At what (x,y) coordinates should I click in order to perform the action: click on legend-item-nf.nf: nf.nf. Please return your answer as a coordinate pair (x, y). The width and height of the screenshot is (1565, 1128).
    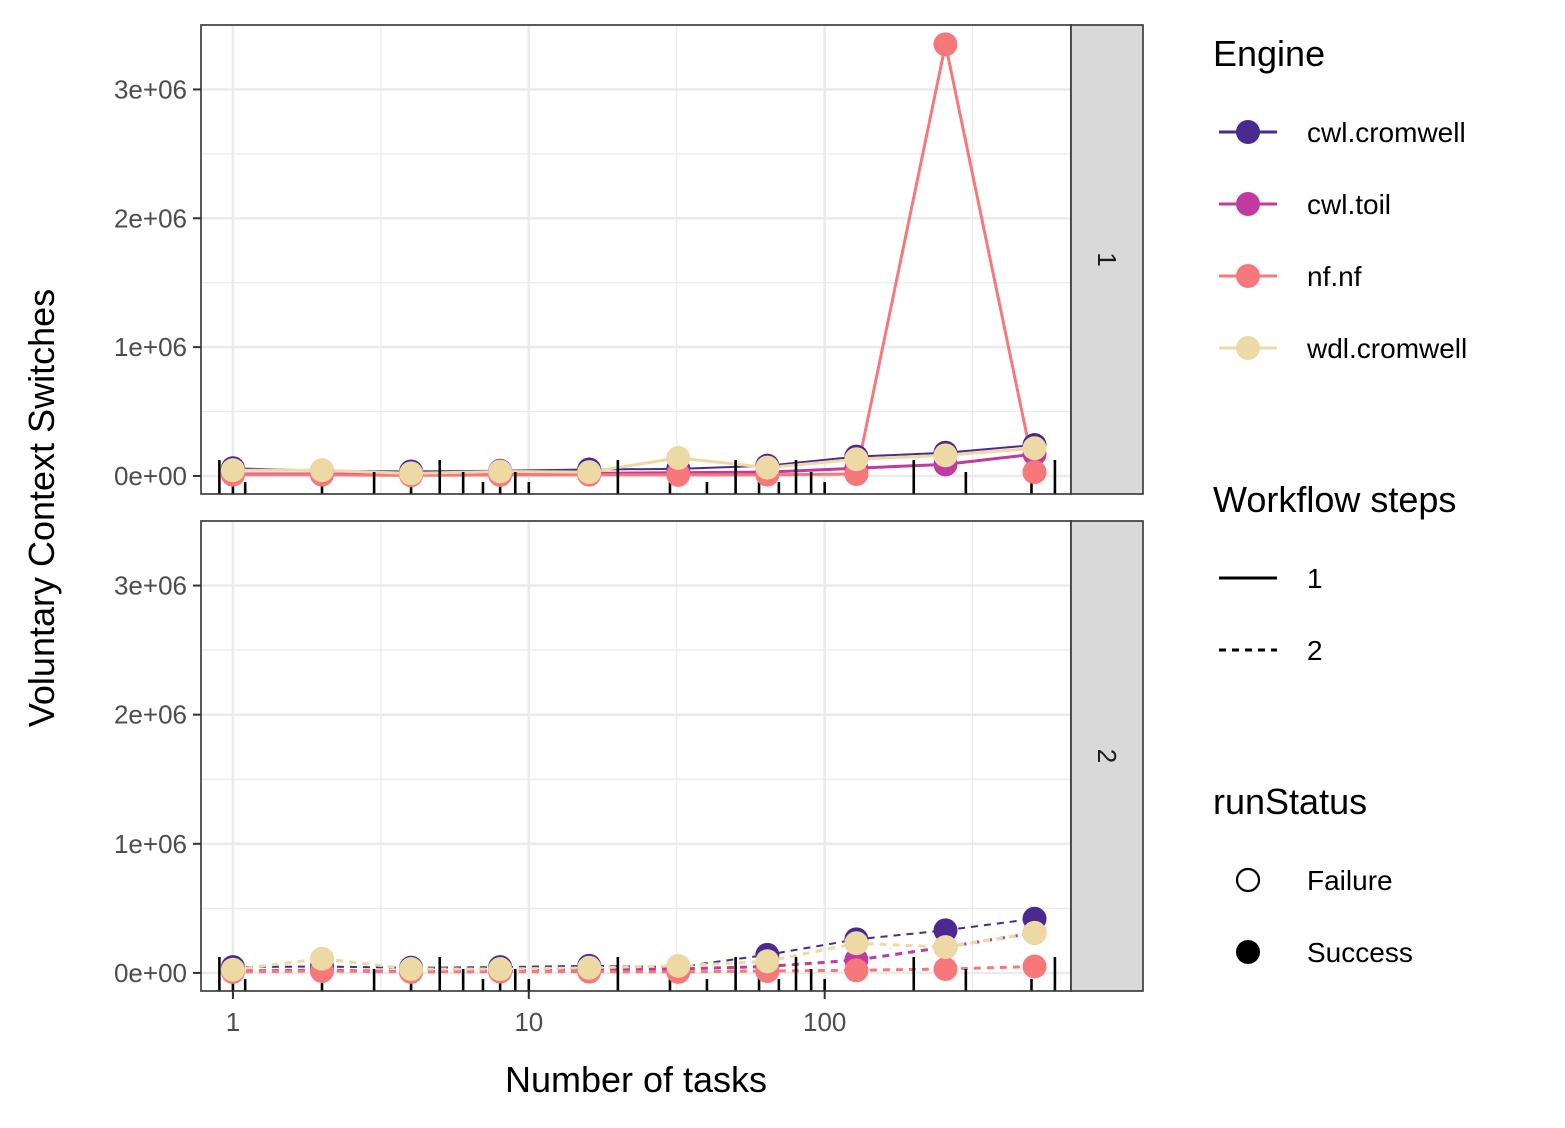
    Looking at the image, I should click on (1334, 276).